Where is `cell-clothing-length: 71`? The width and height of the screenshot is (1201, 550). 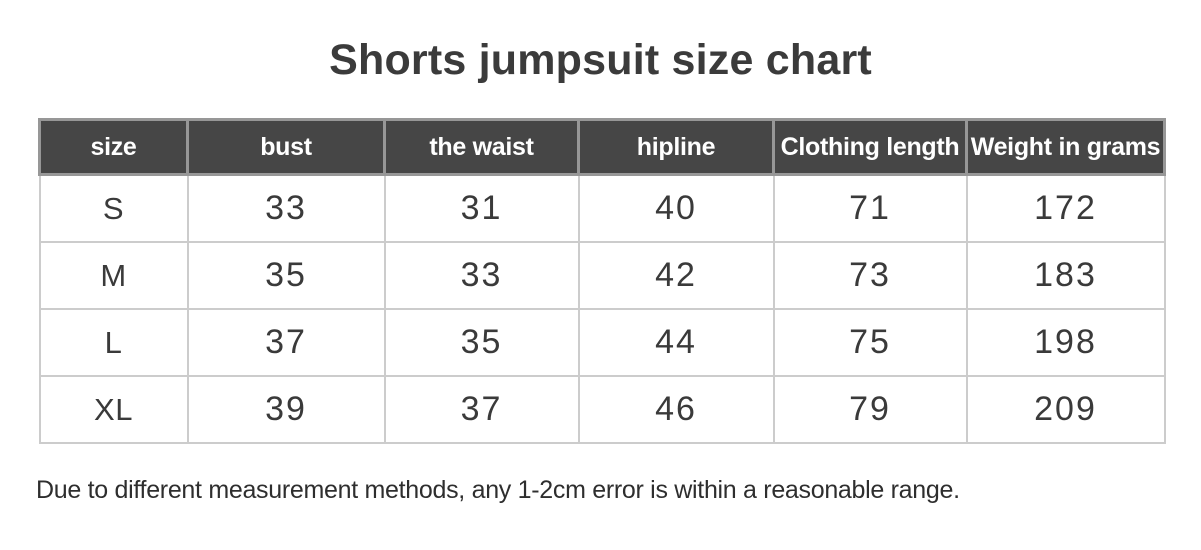 cell-clothing-length: 71 is located at coordinates (870, 208).